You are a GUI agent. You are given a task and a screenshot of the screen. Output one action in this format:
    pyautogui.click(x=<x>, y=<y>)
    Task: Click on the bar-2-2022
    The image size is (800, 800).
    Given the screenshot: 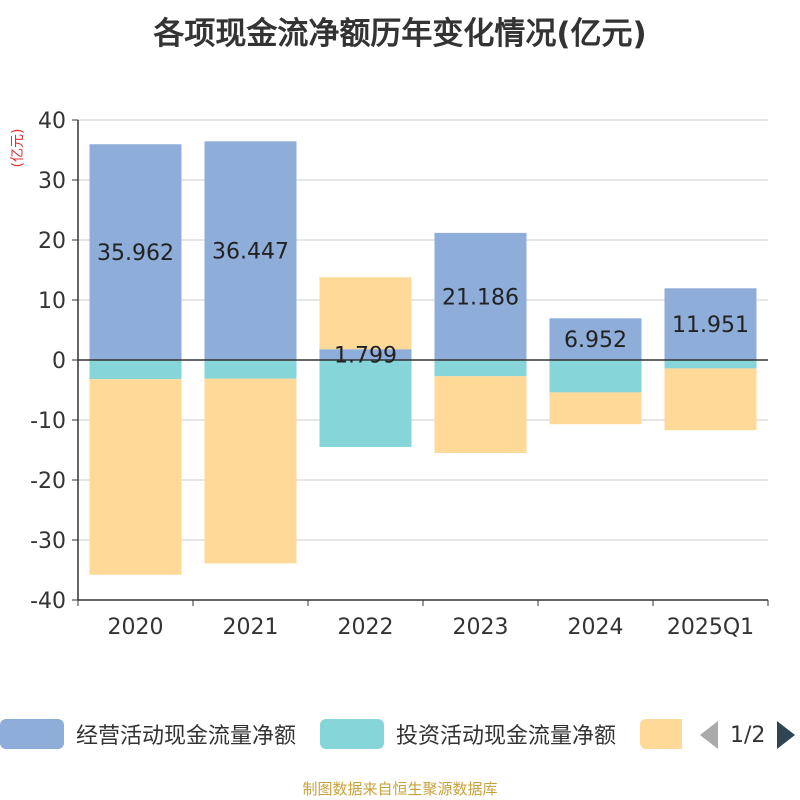 What is the action you would take?
    pyautogui.click(x=365, y=403)
    